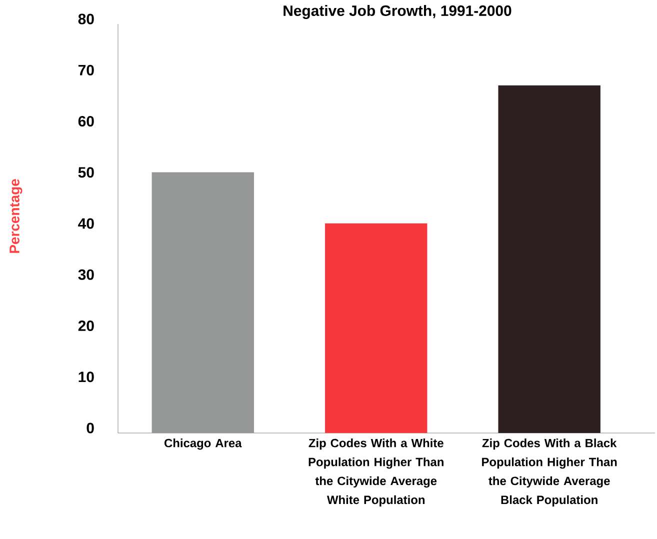  I want to click on y-tick-label: 70, so click(86, 70).